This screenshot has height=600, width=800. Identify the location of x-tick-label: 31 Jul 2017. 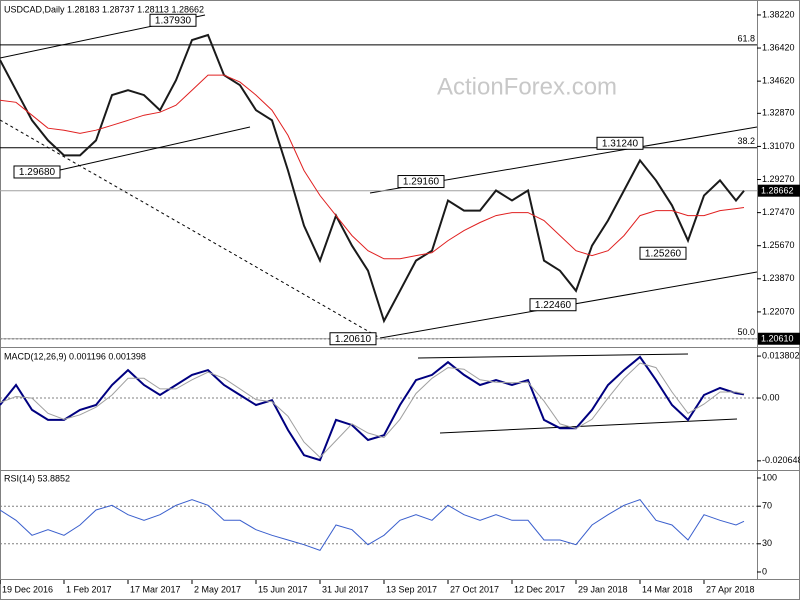
(345, 589).